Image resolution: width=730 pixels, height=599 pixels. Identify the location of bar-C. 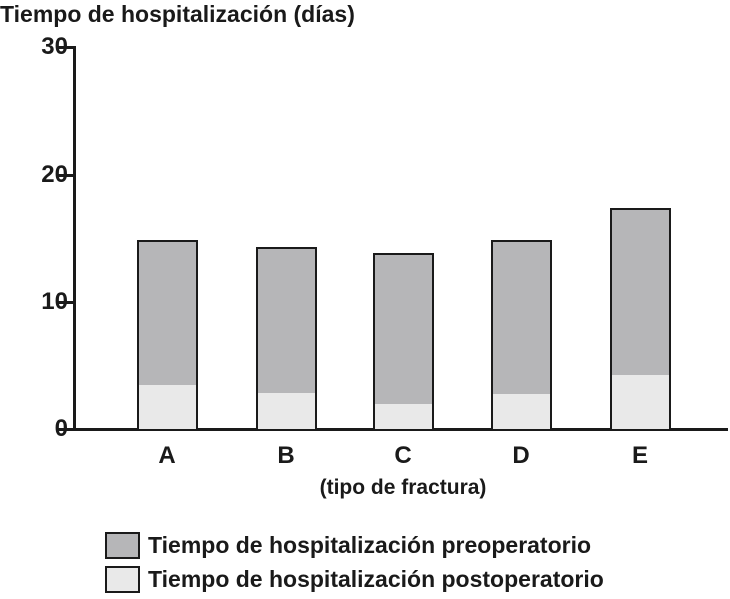
(403, 342).